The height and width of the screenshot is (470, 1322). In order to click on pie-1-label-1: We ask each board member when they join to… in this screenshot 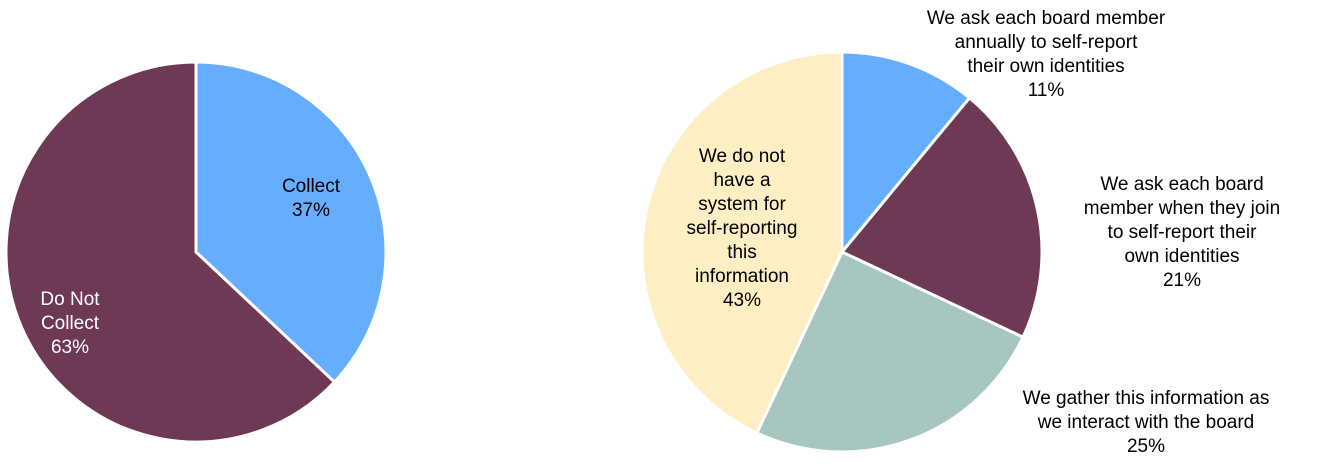, I will do `click(1182, 232)`.